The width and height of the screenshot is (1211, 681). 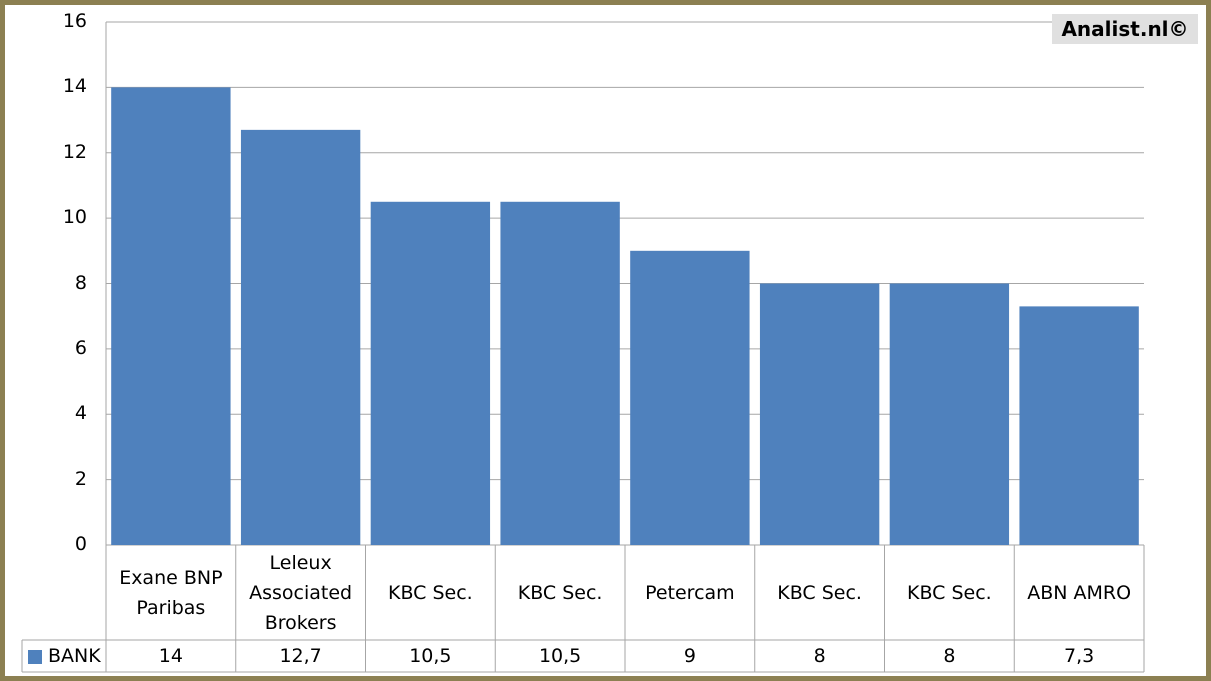 I want to click on y-tick-label: 16, so click(x=74, y=21).